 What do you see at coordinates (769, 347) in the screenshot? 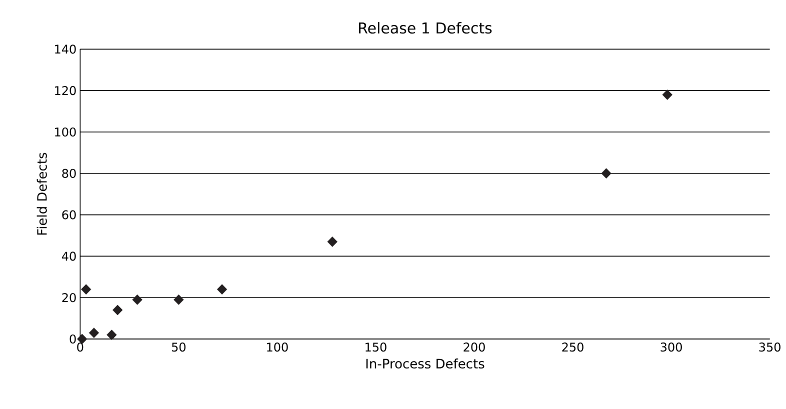
I see `x-tick-label: 350` at bounding box center [769, 347].